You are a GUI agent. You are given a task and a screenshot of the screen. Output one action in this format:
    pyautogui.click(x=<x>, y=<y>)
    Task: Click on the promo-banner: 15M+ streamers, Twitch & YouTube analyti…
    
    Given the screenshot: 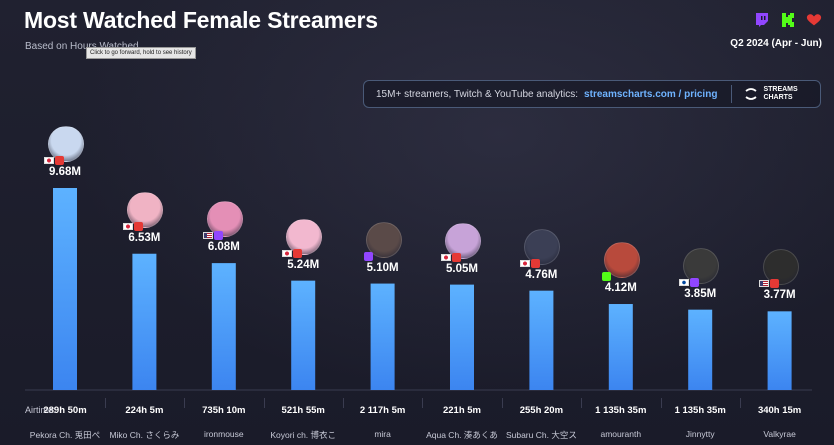 What is the action you would take?
    pyautogui.click(x=592, y=94)
    